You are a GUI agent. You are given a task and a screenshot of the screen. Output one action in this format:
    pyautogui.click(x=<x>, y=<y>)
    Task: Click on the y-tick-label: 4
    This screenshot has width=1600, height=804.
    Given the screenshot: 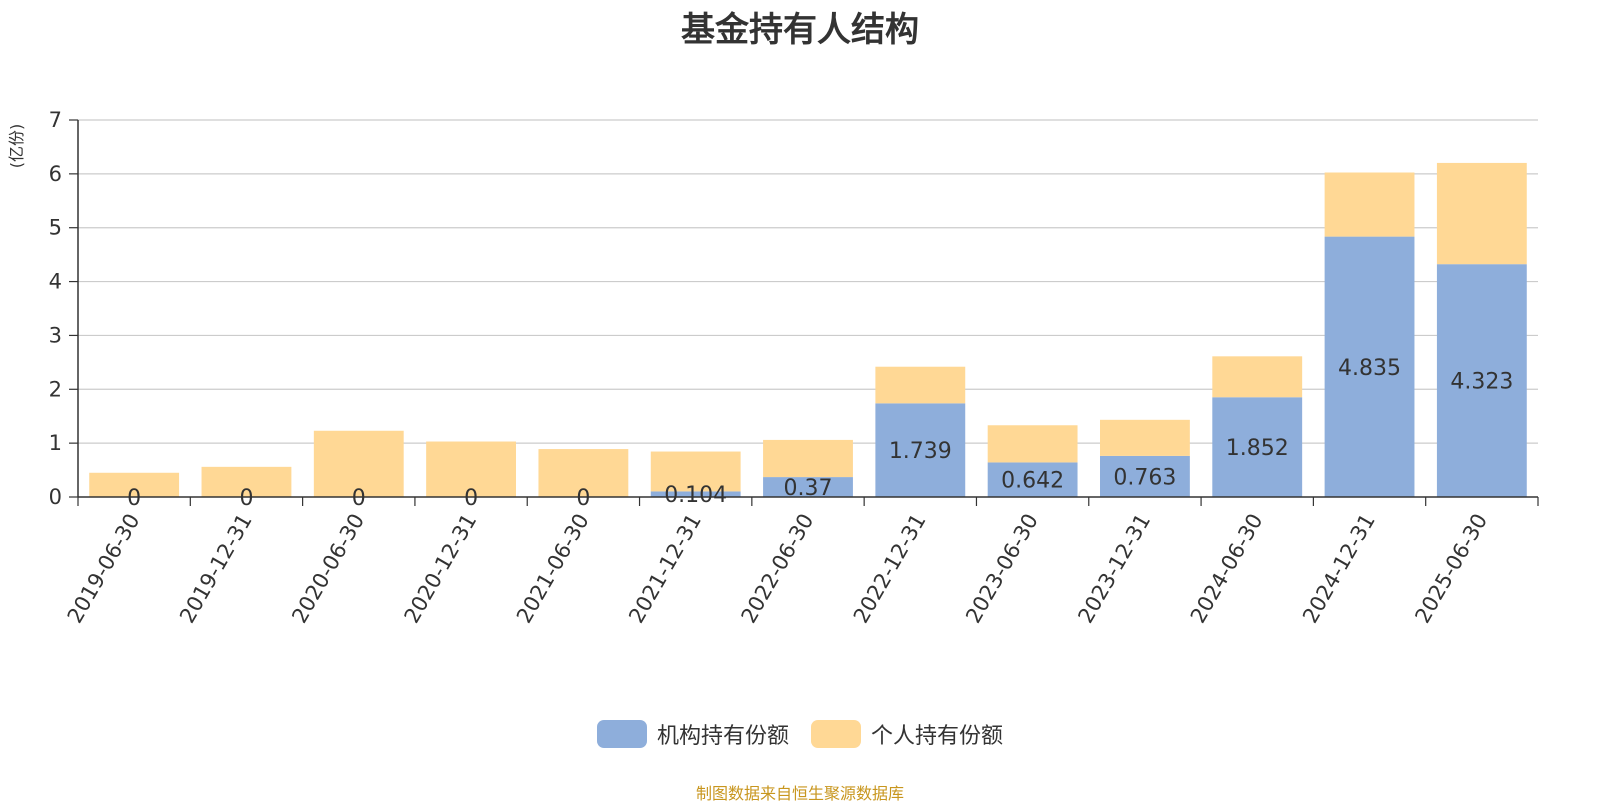 What is the action you would take?
    pyautogui.click(x=55, y=282)
    